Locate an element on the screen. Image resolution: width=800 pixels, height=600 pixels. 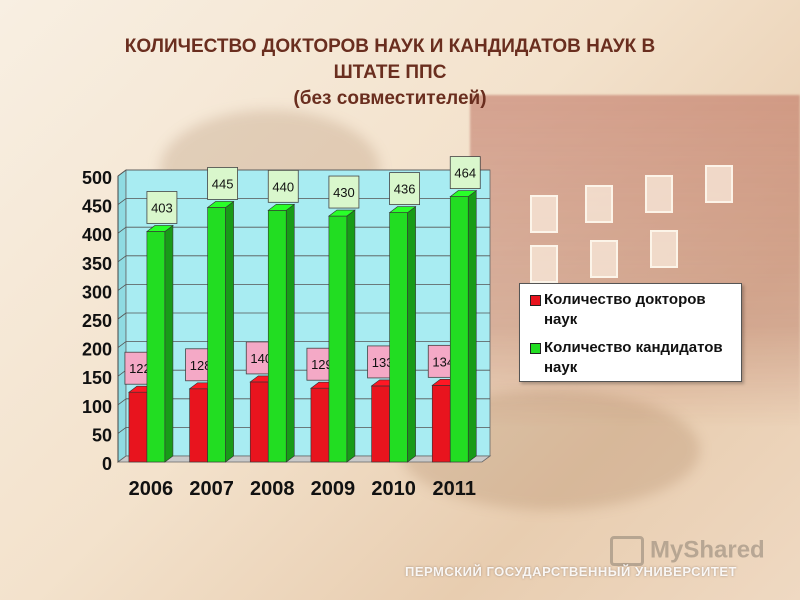
y-tick-label: 200 is located at coordinates (97, 350).